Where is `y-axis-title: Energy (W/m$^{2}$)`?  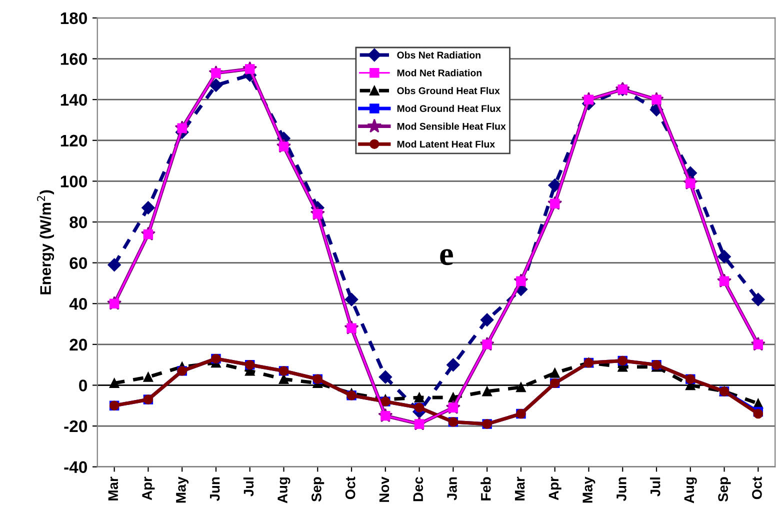 y-axis-title: Energy (W/m$^{2}$) is located at coordinates (45, 242).